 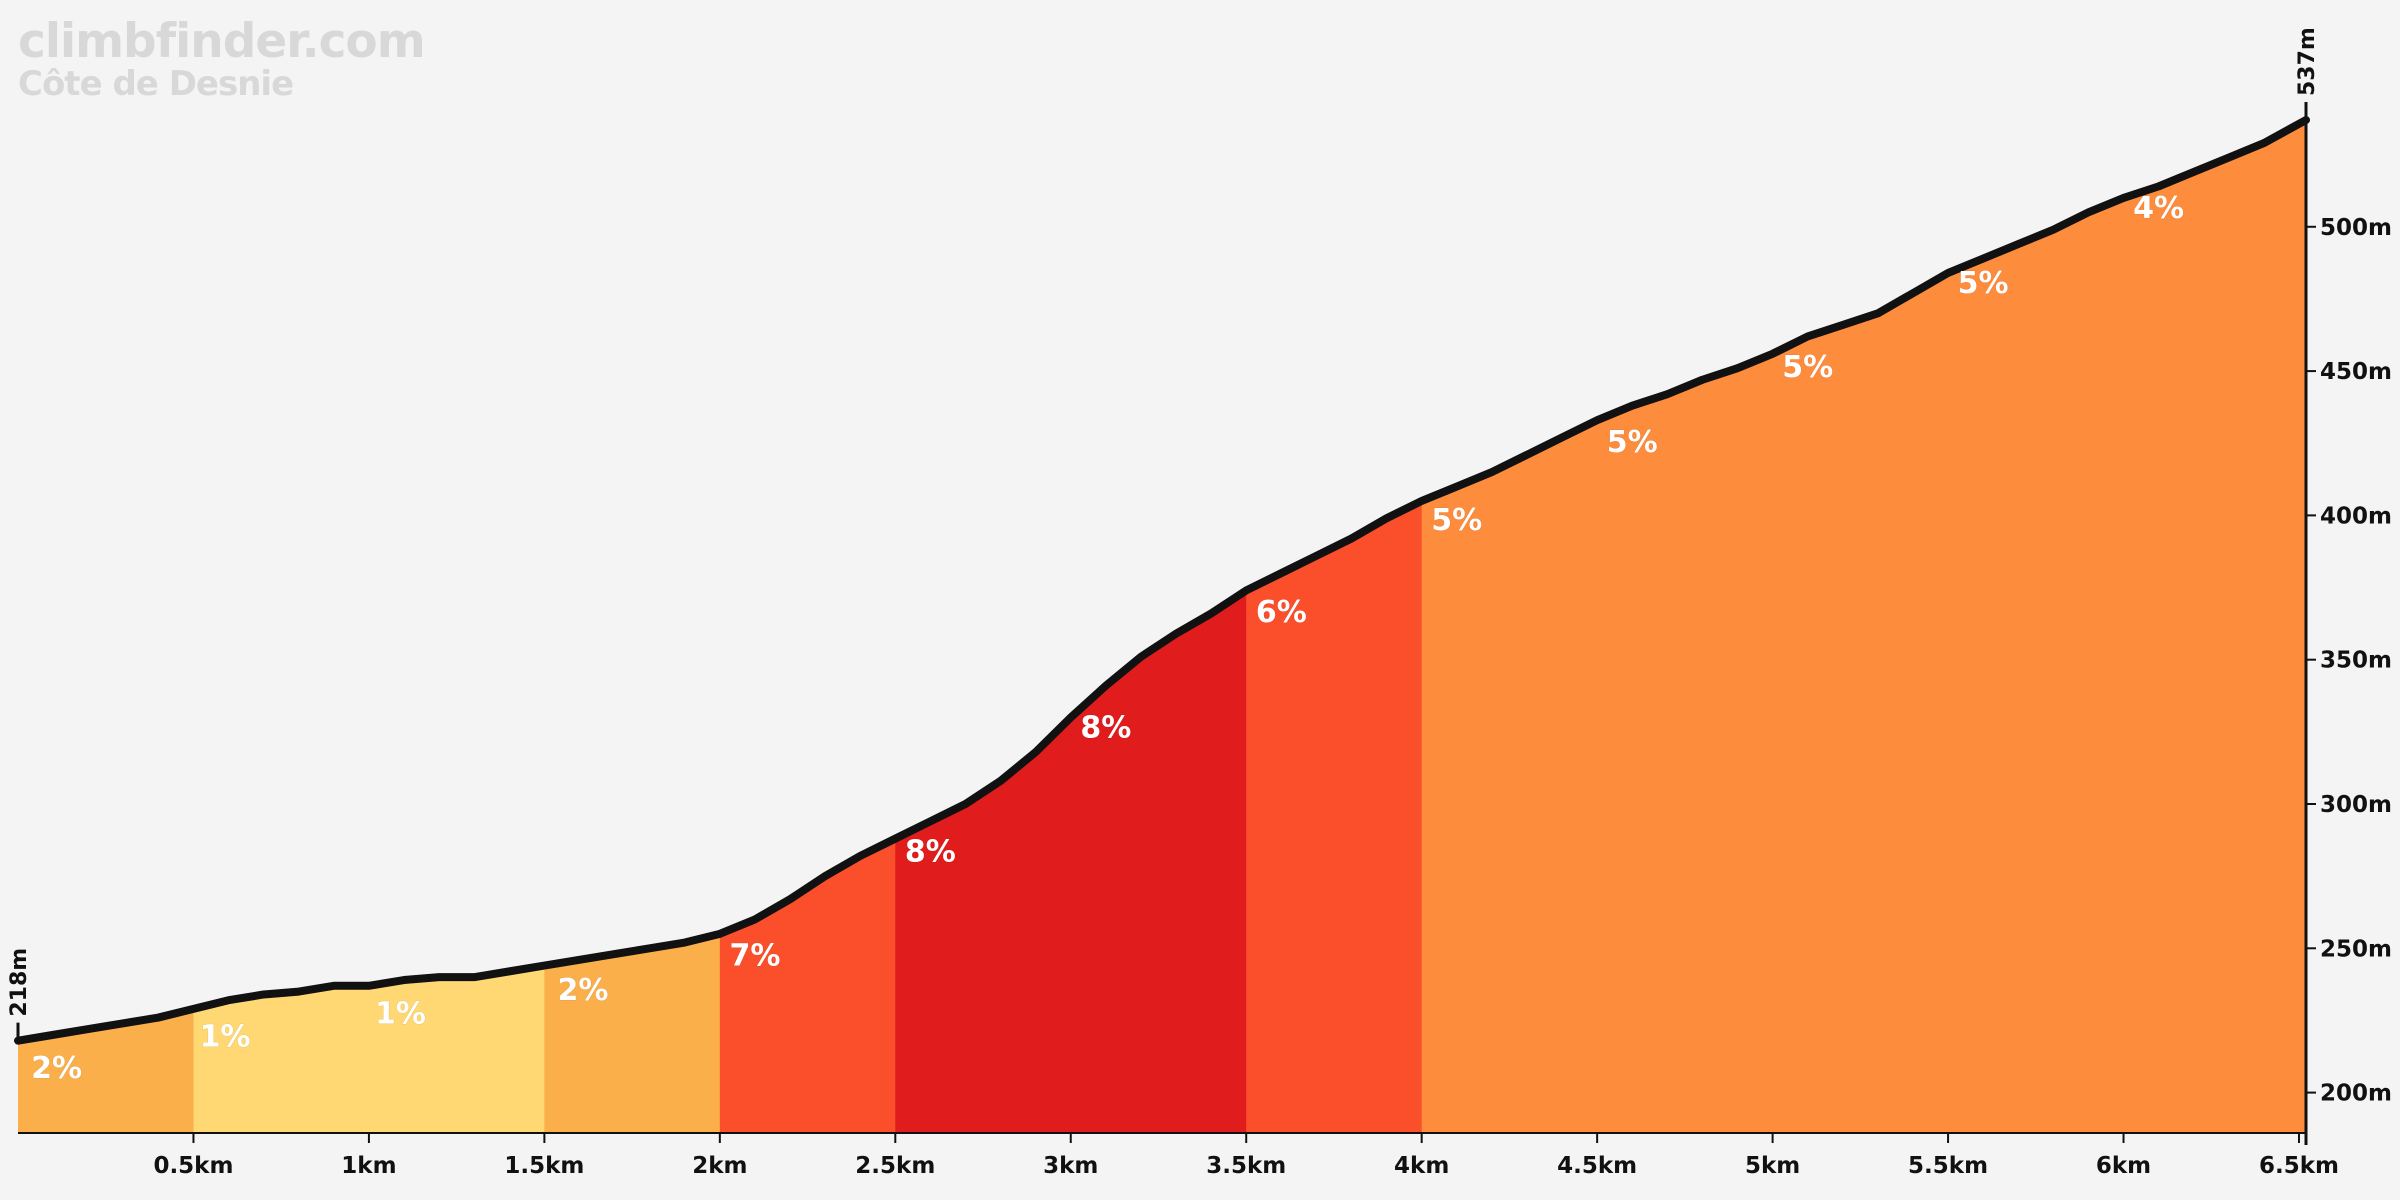 What do you see at coordinates (544, 1166) in the screenshot?
I see `x-tick-label: 1.5km` at bounding box center [544, 1166].